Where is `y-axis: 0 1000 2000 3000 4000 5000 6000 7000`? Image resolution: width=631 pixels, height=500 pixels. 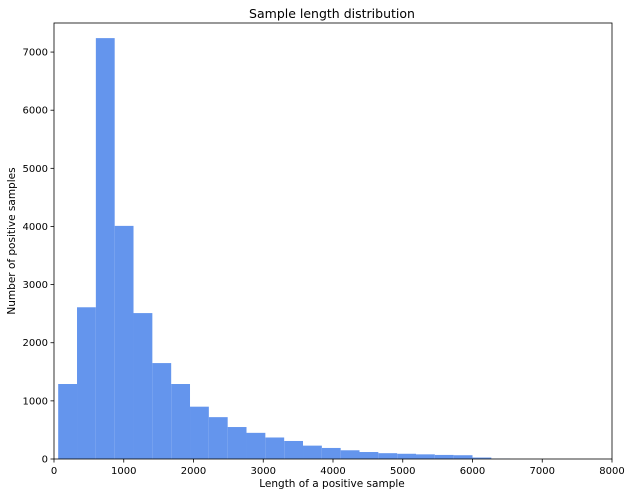 y-axis: 0 1000 2000 3000 4000 5000 6000 7000 is located at coordinates (38, 257).